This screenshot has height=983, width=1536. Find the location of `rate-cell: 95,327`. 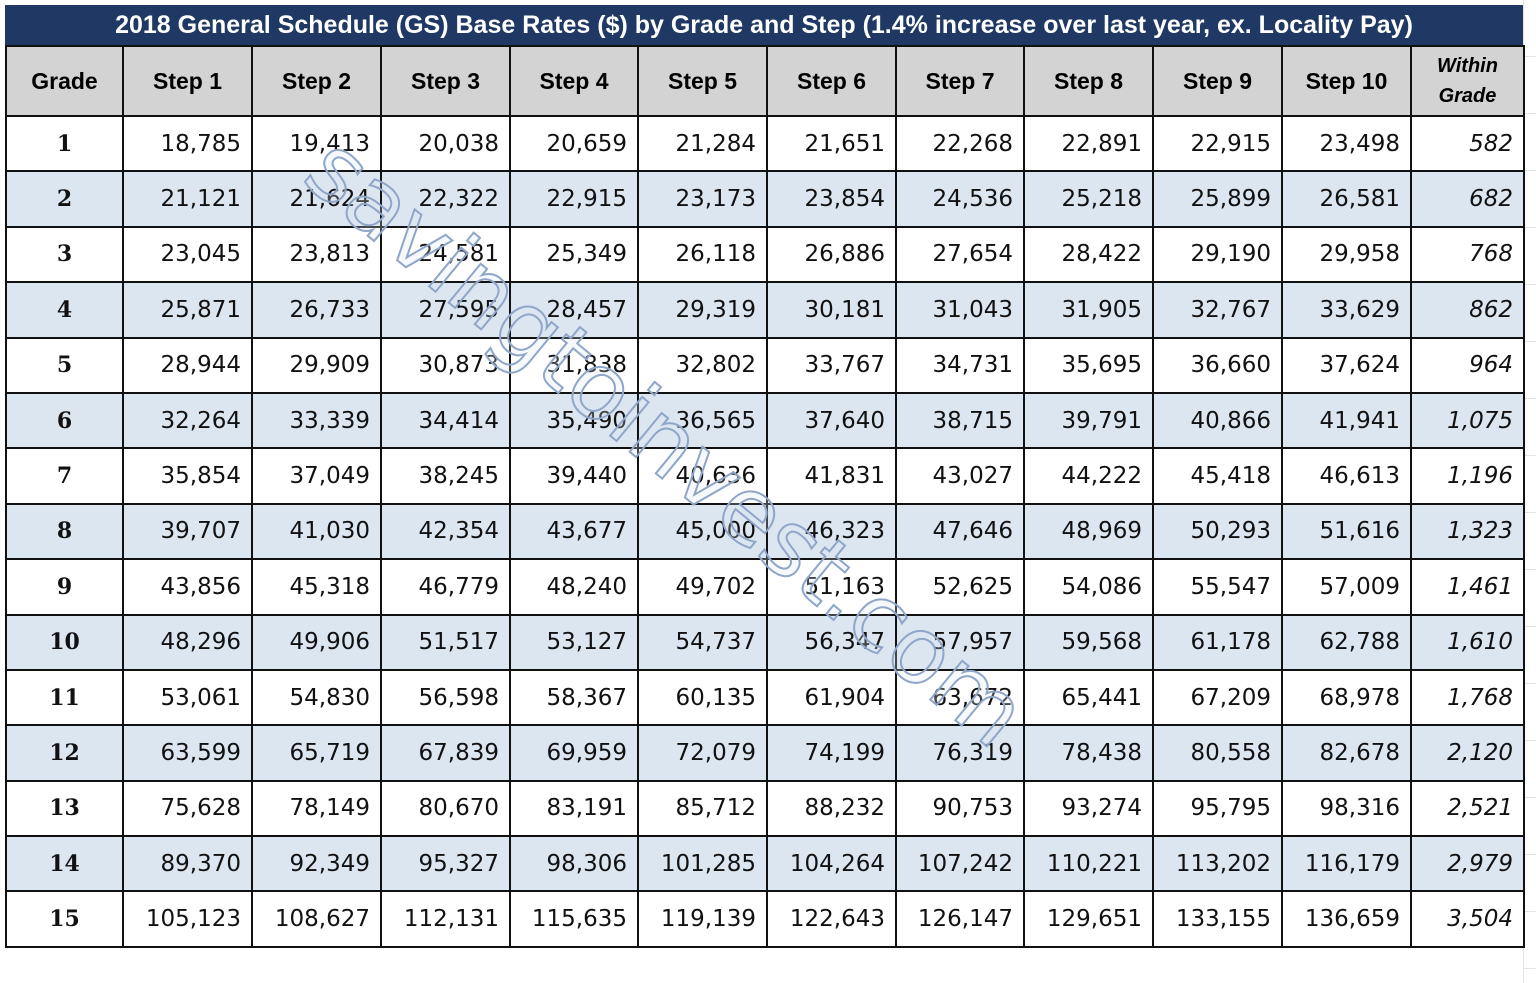

rate-cell: 95,327 is located at coordinates (445, 864).